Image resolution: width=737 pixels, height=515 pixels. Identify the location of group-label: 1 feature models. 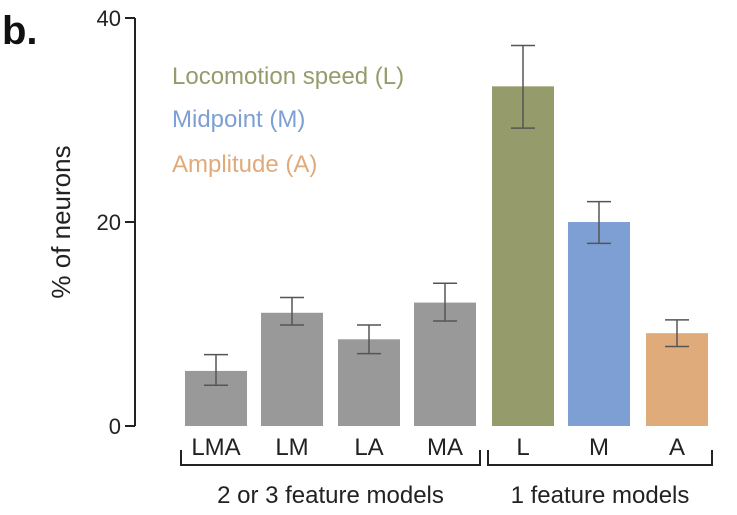
(600, 495).